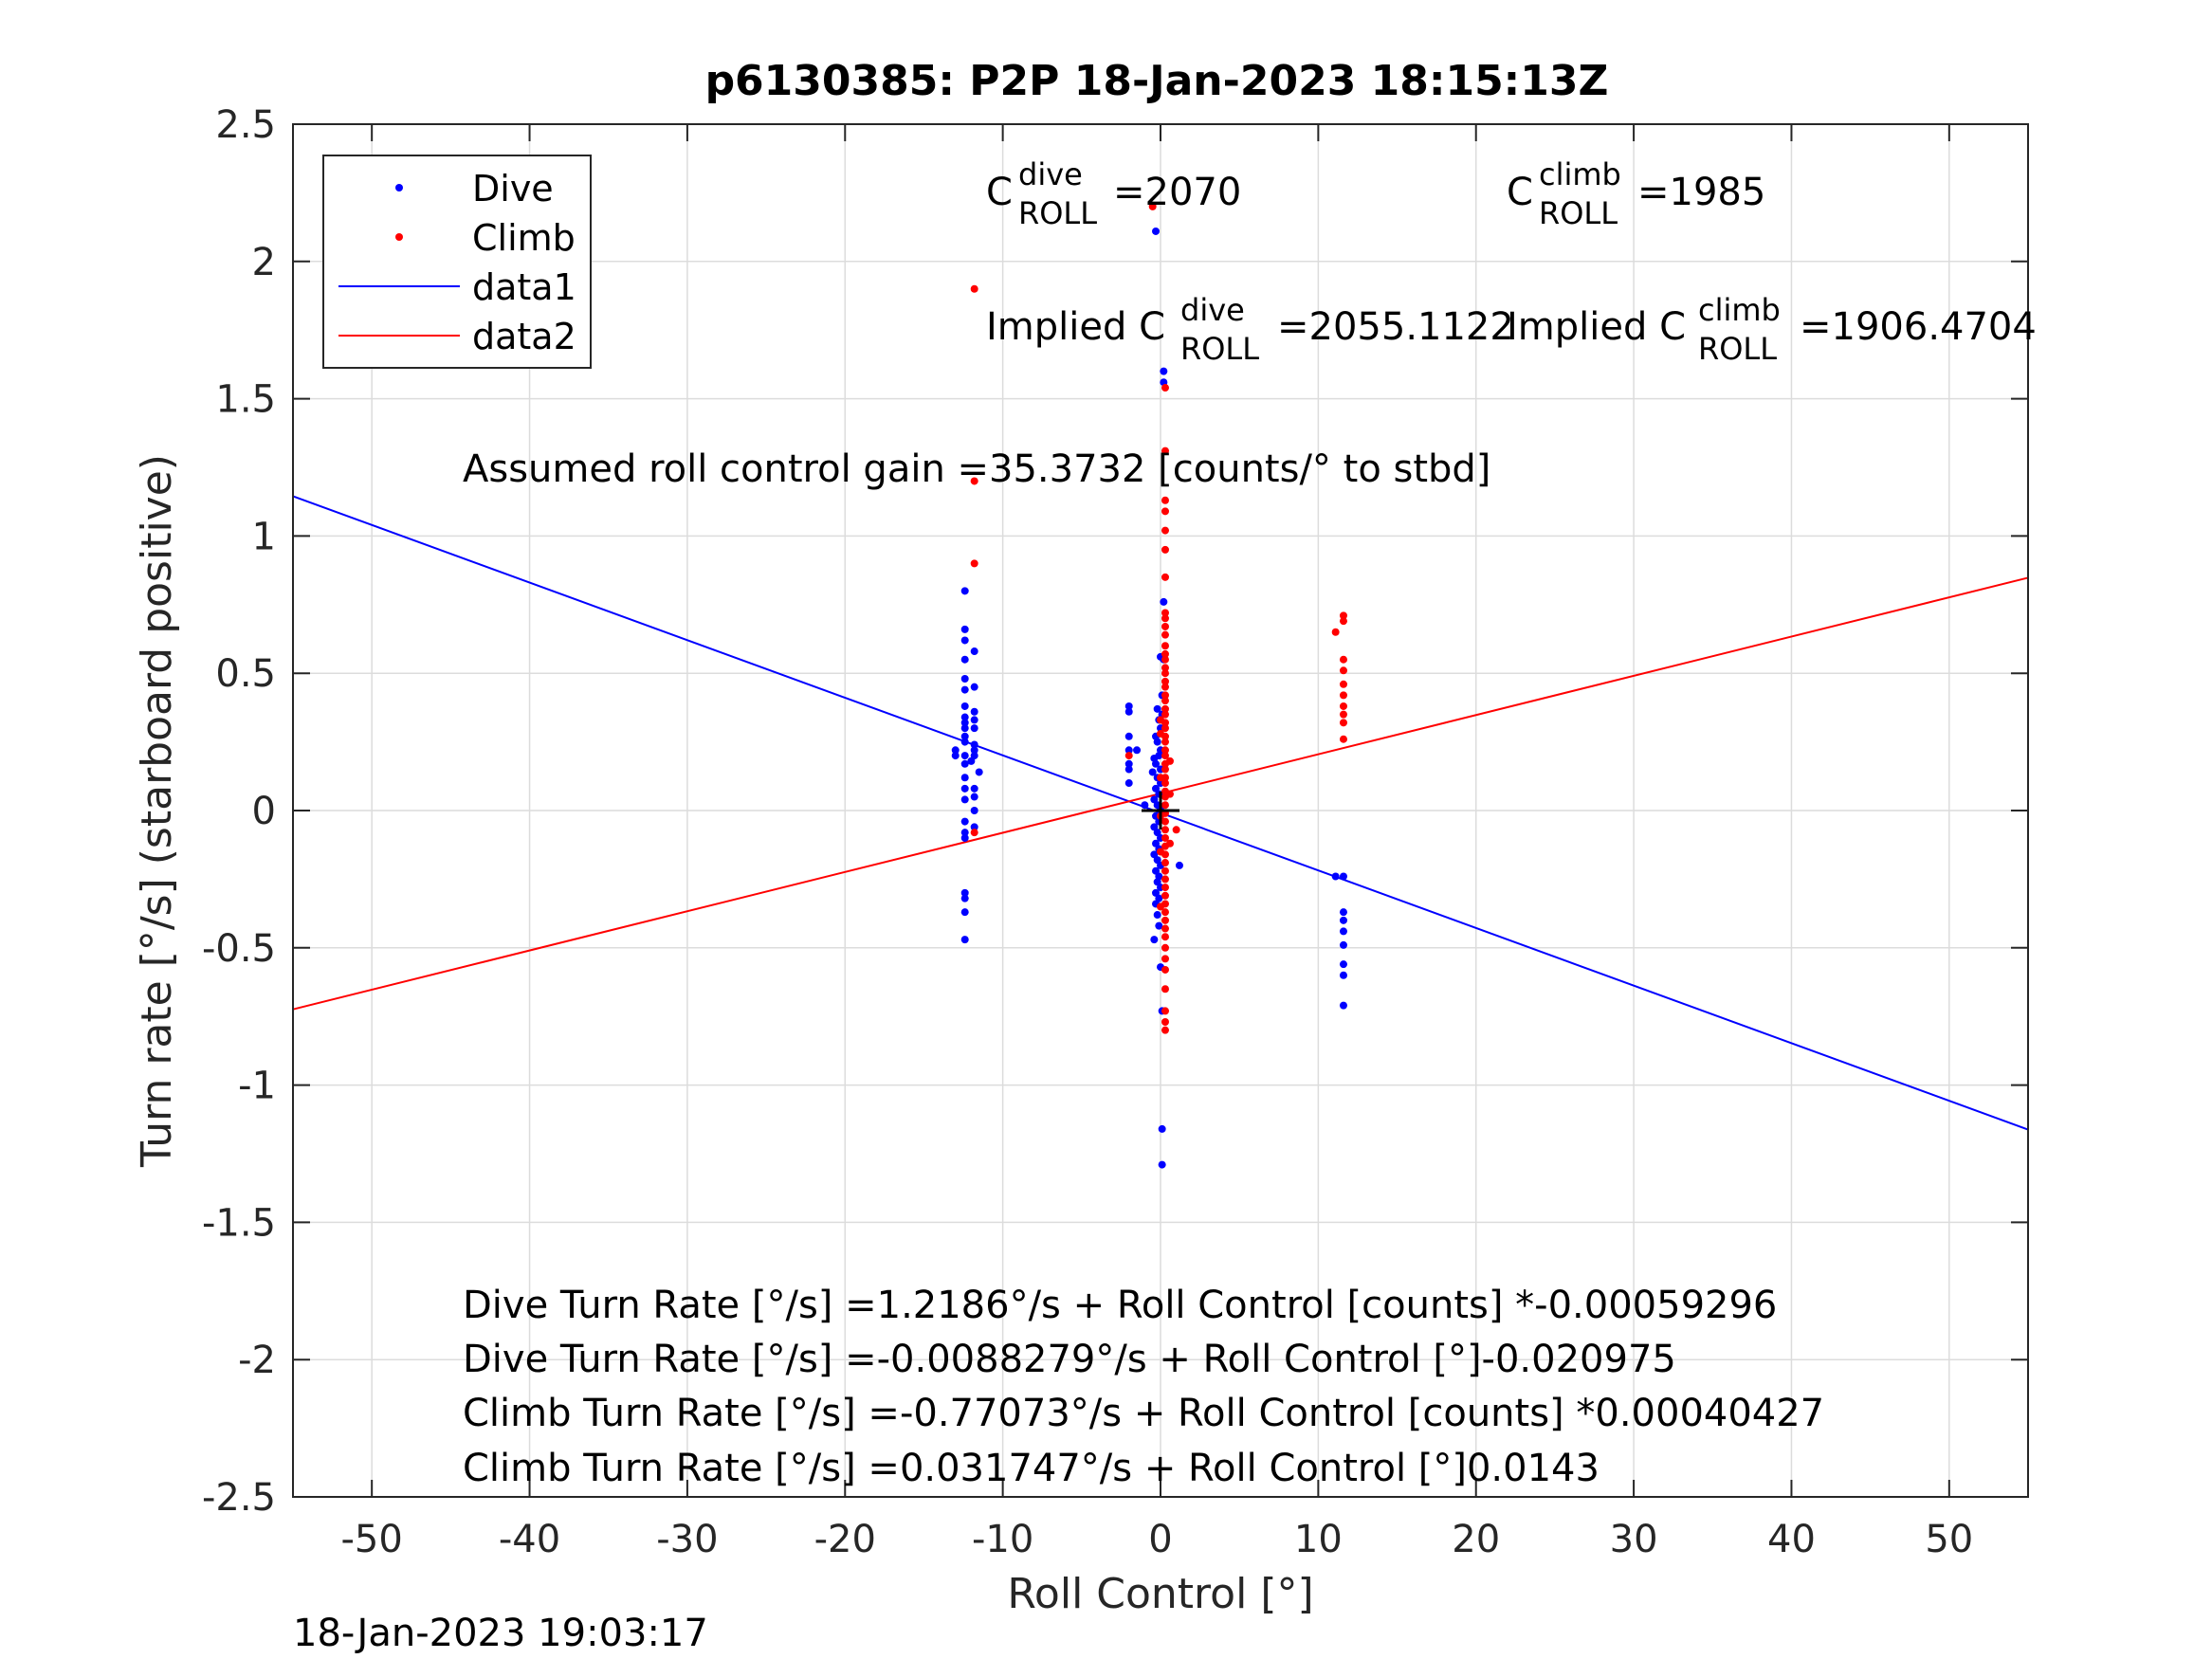  Describe the element at coordinates (1219, 349) in the screenshot. I see `implied-dive-sub: ROLL` at that location.